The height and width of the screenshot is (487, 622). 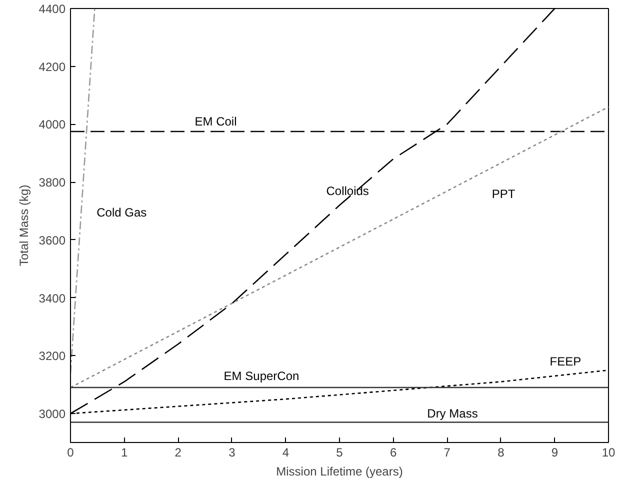 What do you see at coordinates (232, 453) in the screenshot?
I see `x-tick-label: 3` at bounding box center [232, 453].